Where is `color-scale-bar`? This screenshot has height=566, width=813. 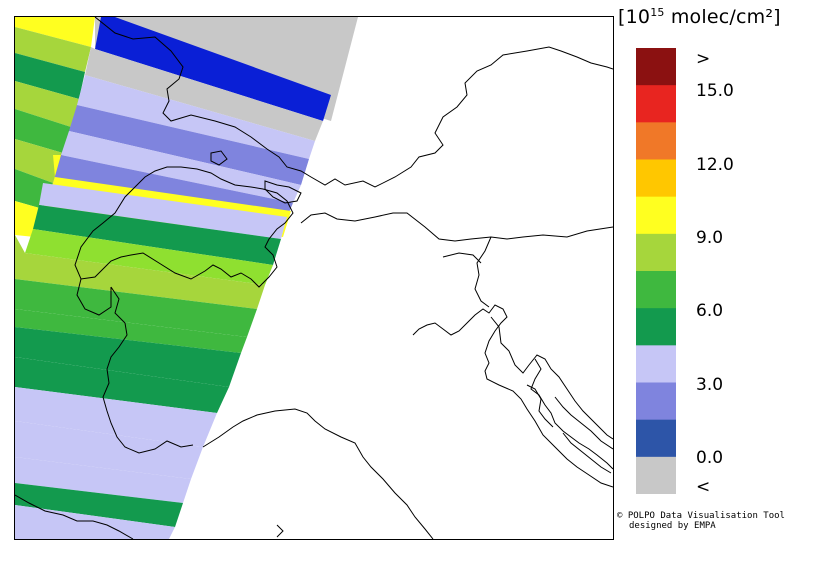
color-scale-bar is located at coordinates (656, 271).